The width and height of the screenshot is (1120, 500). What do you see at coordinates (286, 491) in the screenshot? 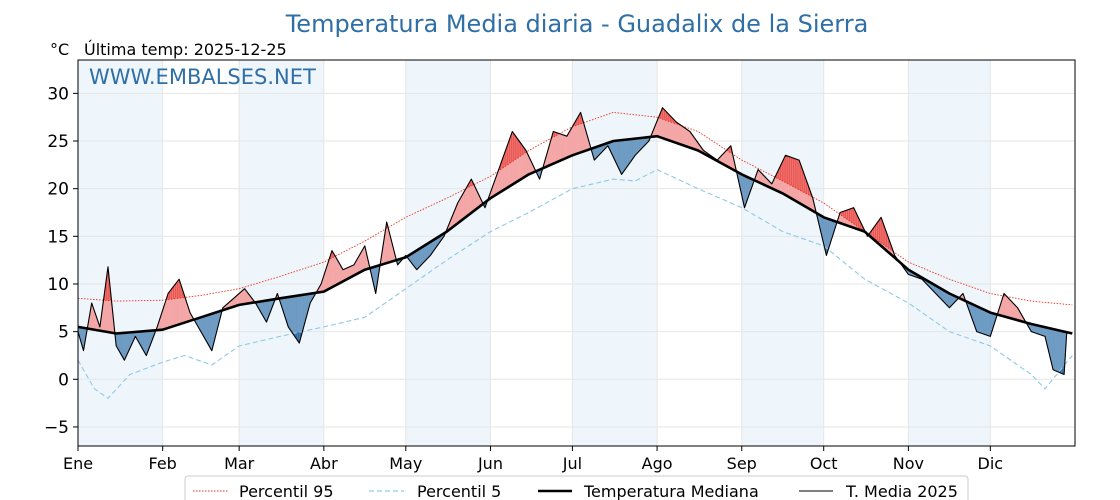
I see `legend-label-p95: Percentil 95` at bounding box center [286, 491].